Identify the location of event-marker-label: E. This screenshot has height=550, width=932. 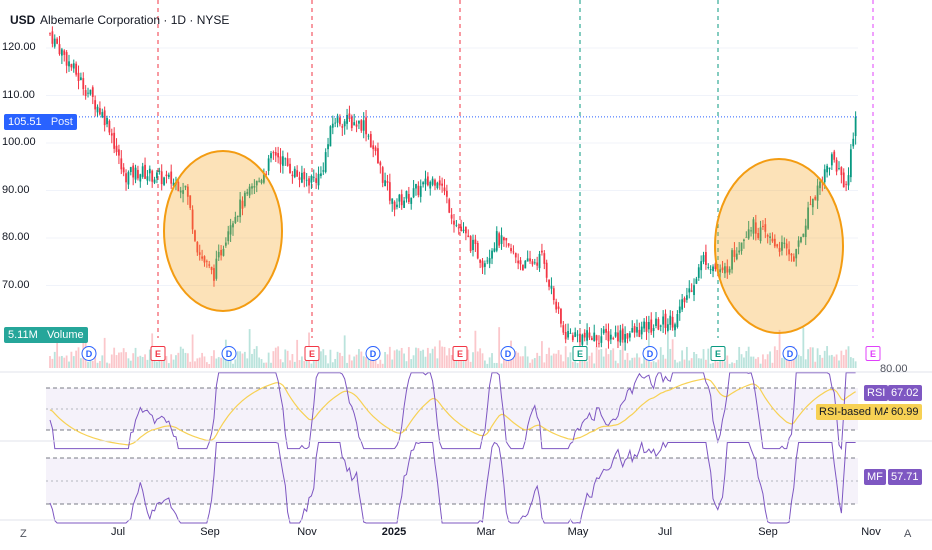
(717, 354).